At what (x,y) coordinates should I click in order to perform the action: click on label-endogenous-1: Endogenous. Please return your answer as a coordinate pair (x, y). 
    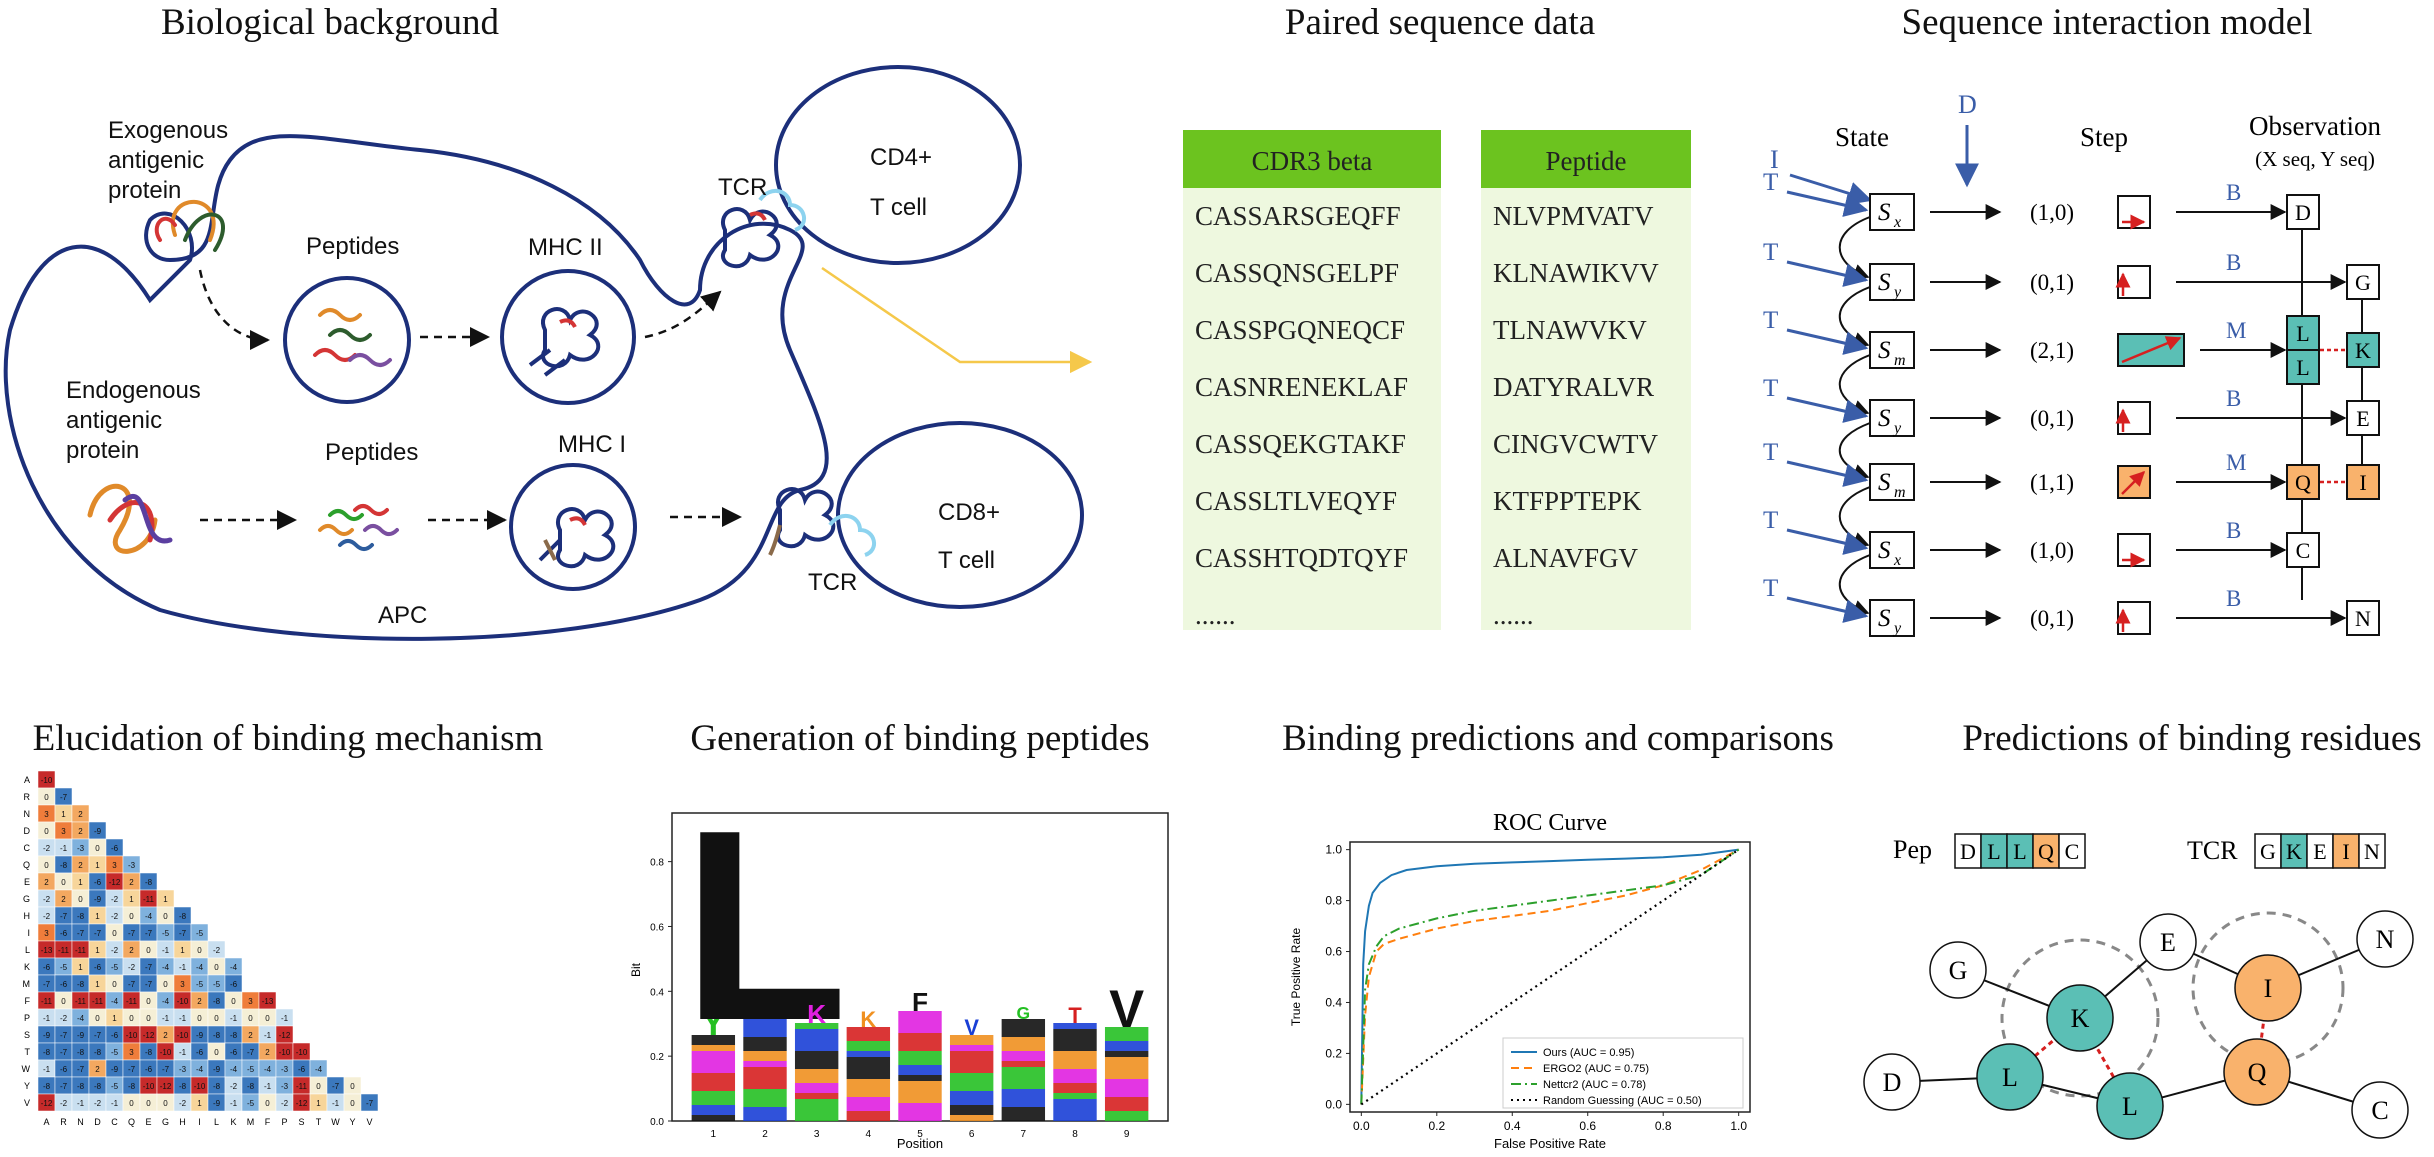
    Looking at the image, I should click on (133, 390).